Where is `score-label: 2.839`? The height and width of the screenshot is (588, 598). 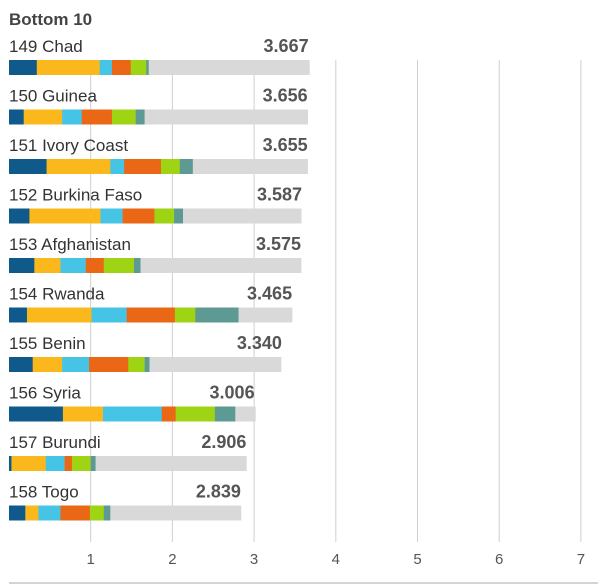
score-label: 2.839 is located at coordinates (218, 492).